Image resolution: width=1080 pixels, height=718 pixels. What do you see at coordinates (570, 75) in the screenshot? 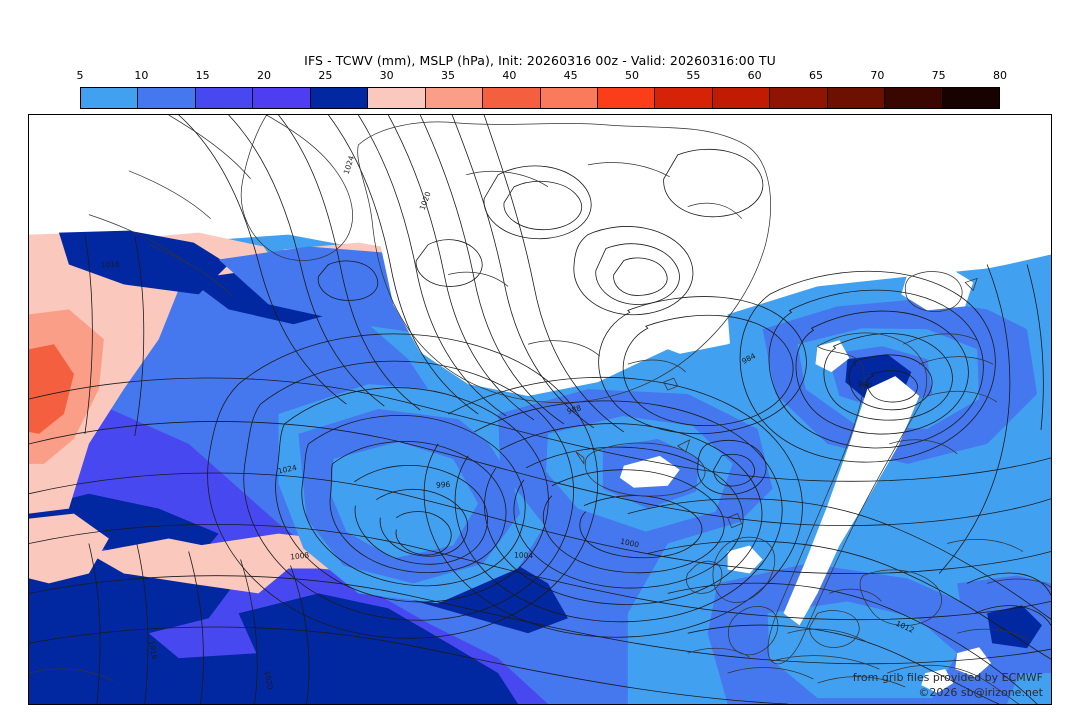
I see `colorbar-tick-label: 45` at bounding box center [570, 75].